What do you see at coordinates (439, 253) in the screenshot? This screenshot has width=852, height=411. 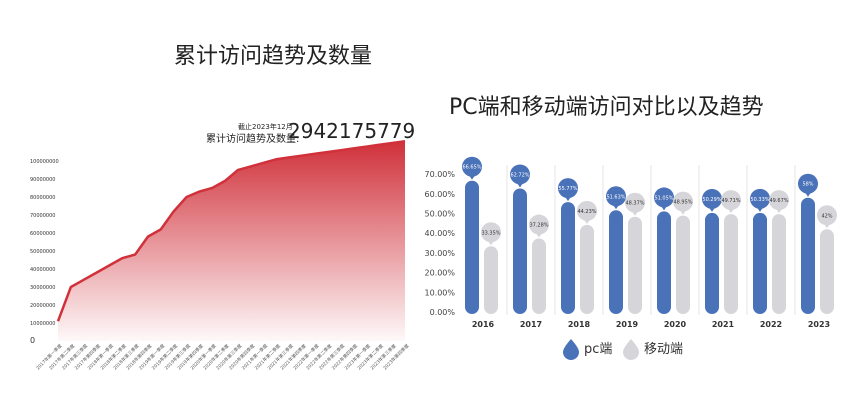 I see `y-tick-label: 30.00%` at bounding box center [439, 253].